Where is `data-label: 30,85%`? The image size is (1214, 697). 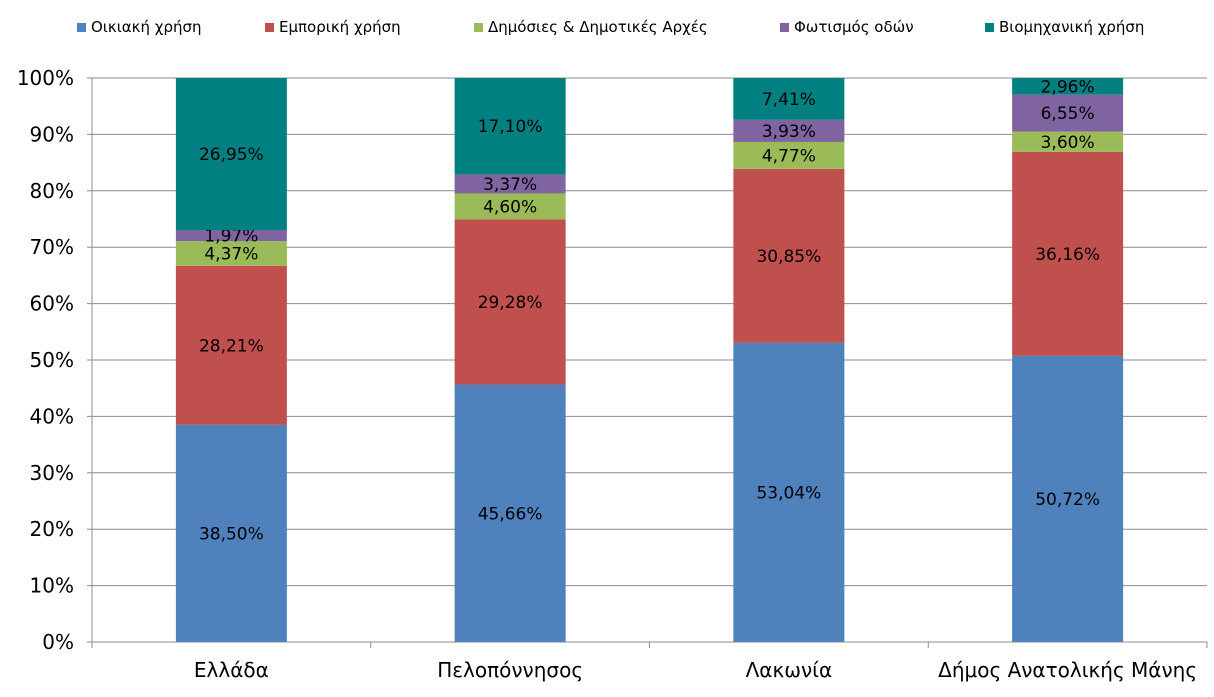
data-label: 30,85% is located at coordinates (788, 257).